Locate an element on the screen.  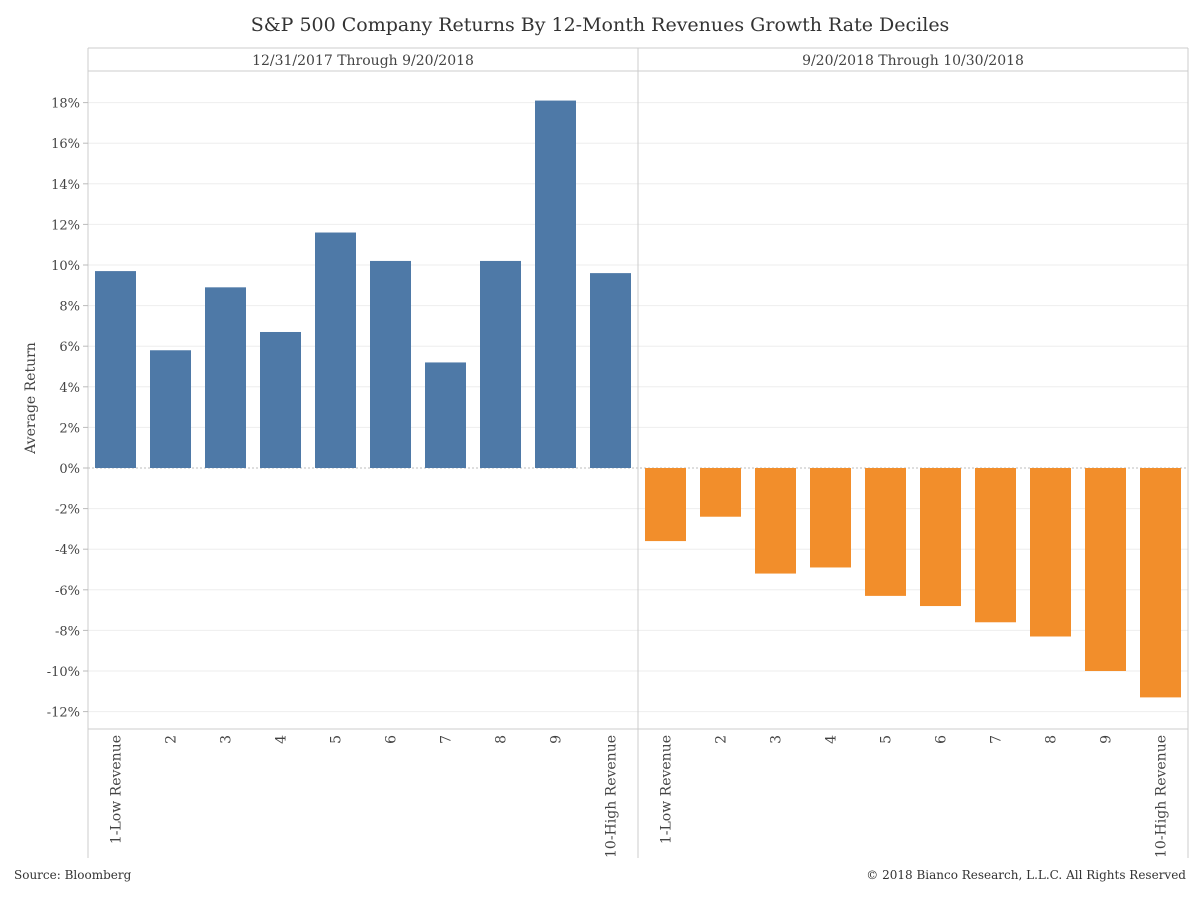
y-tick-label: 14% is located at coordinates (65, 185).